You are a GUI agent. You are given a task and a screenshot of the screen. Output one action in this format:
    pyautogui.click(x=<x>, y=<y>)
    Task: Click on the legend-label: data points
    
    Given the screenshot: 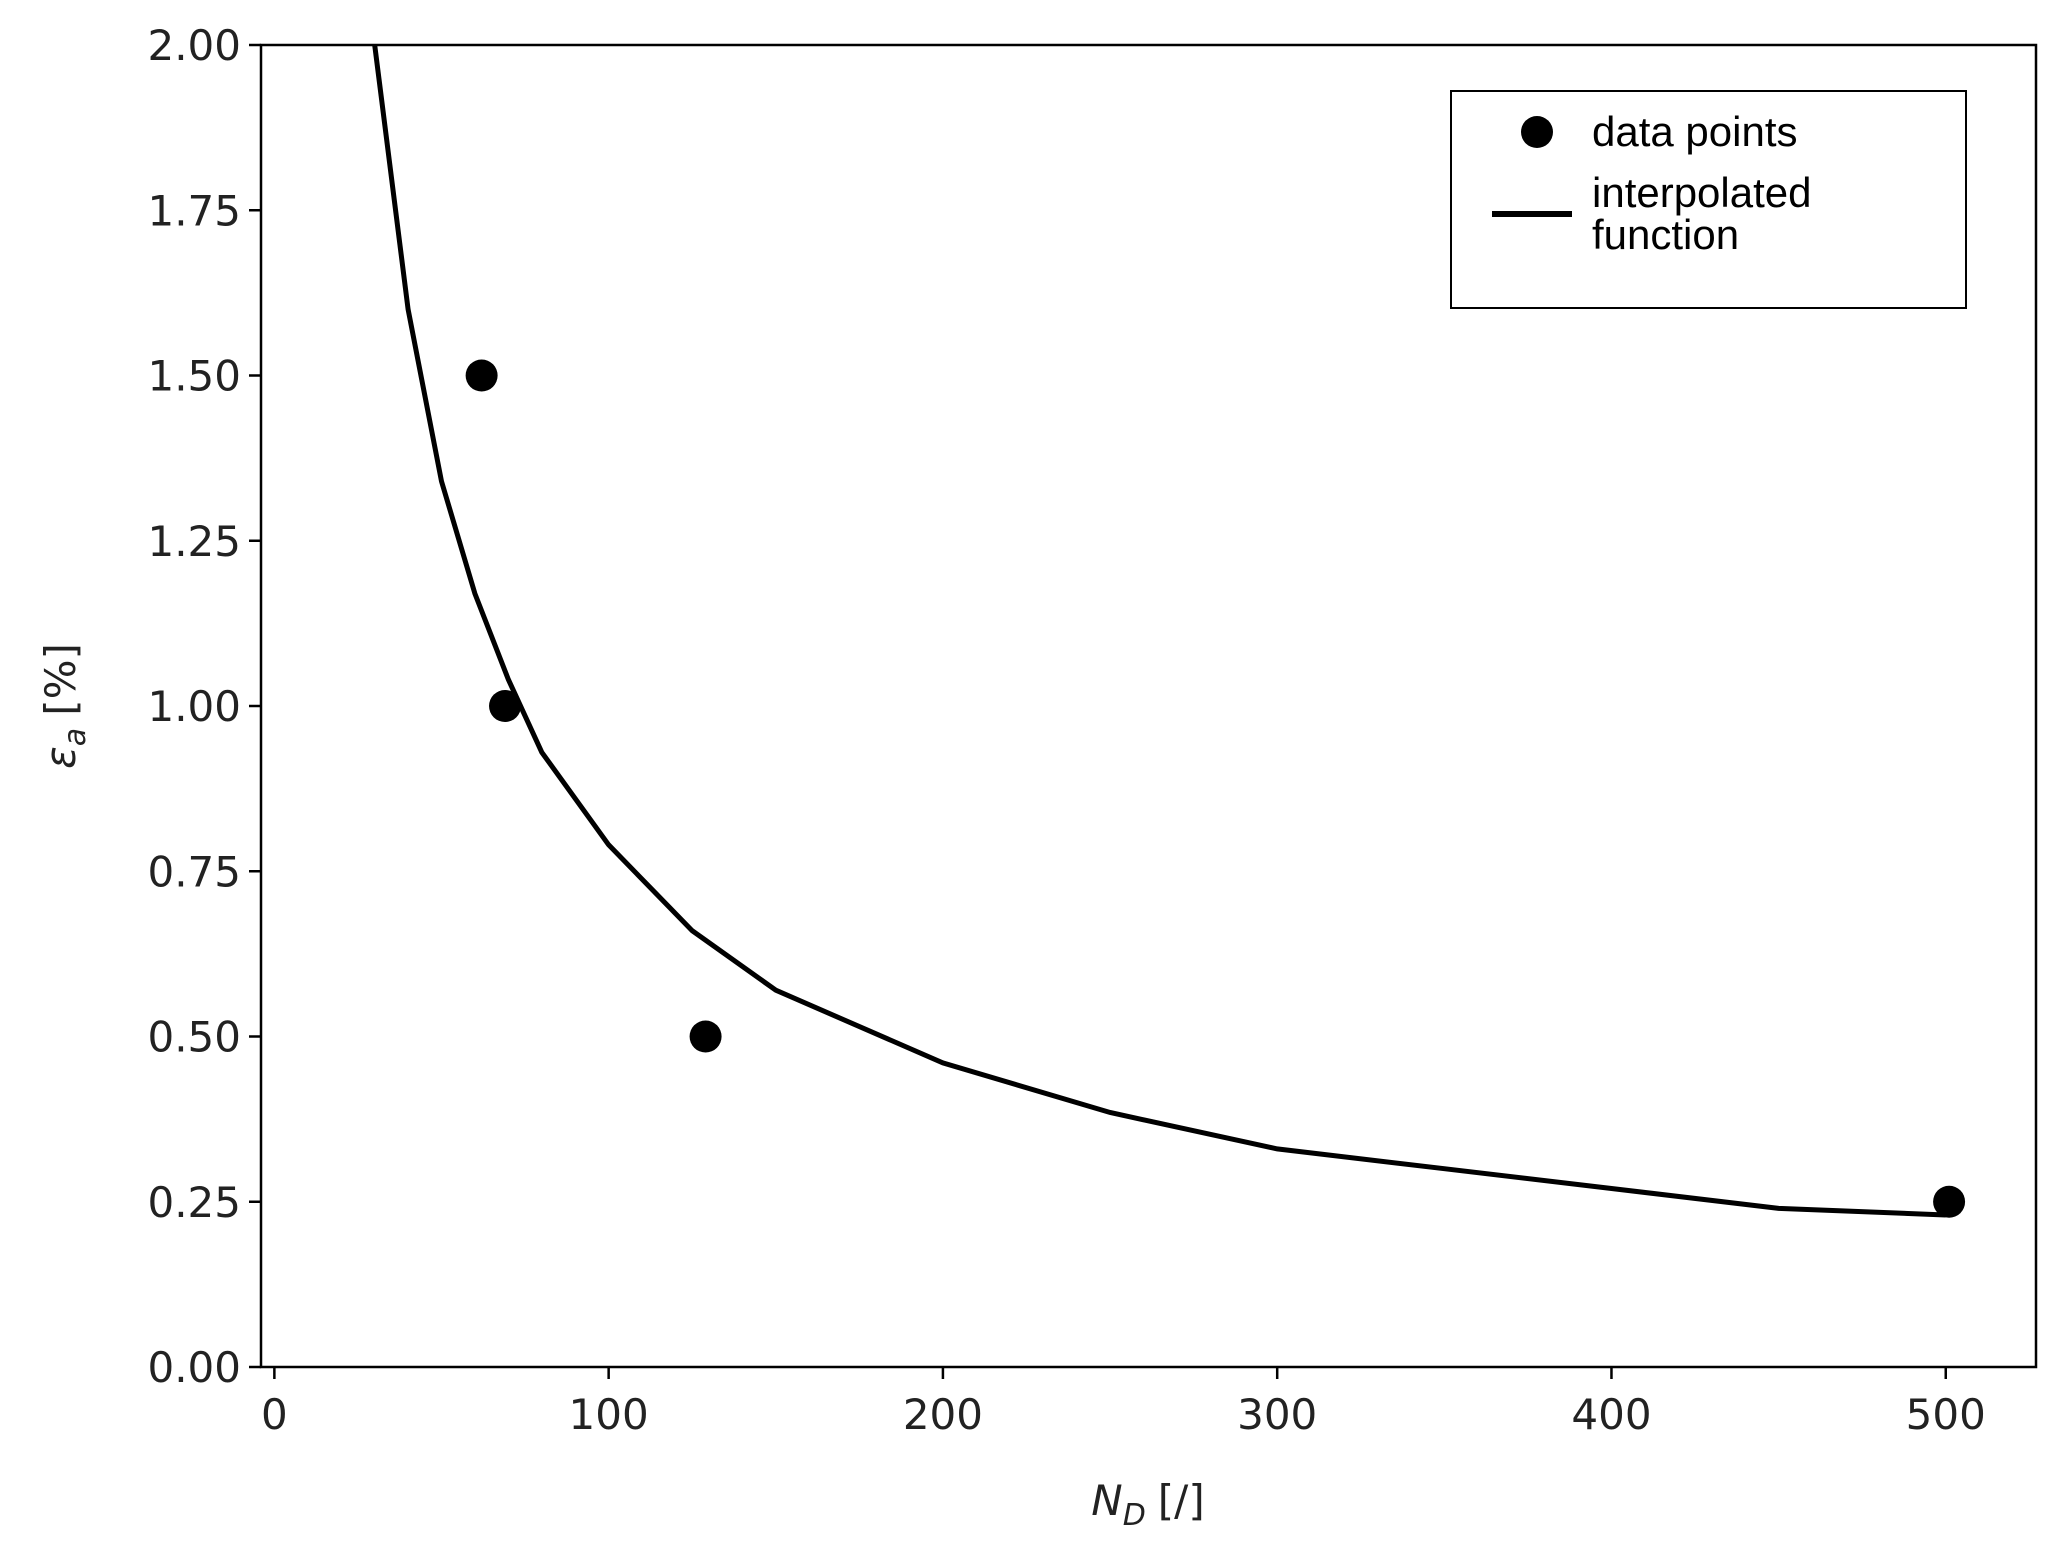 What is the action you would take?
    pyautogui.click(x=1695, y=131)
    